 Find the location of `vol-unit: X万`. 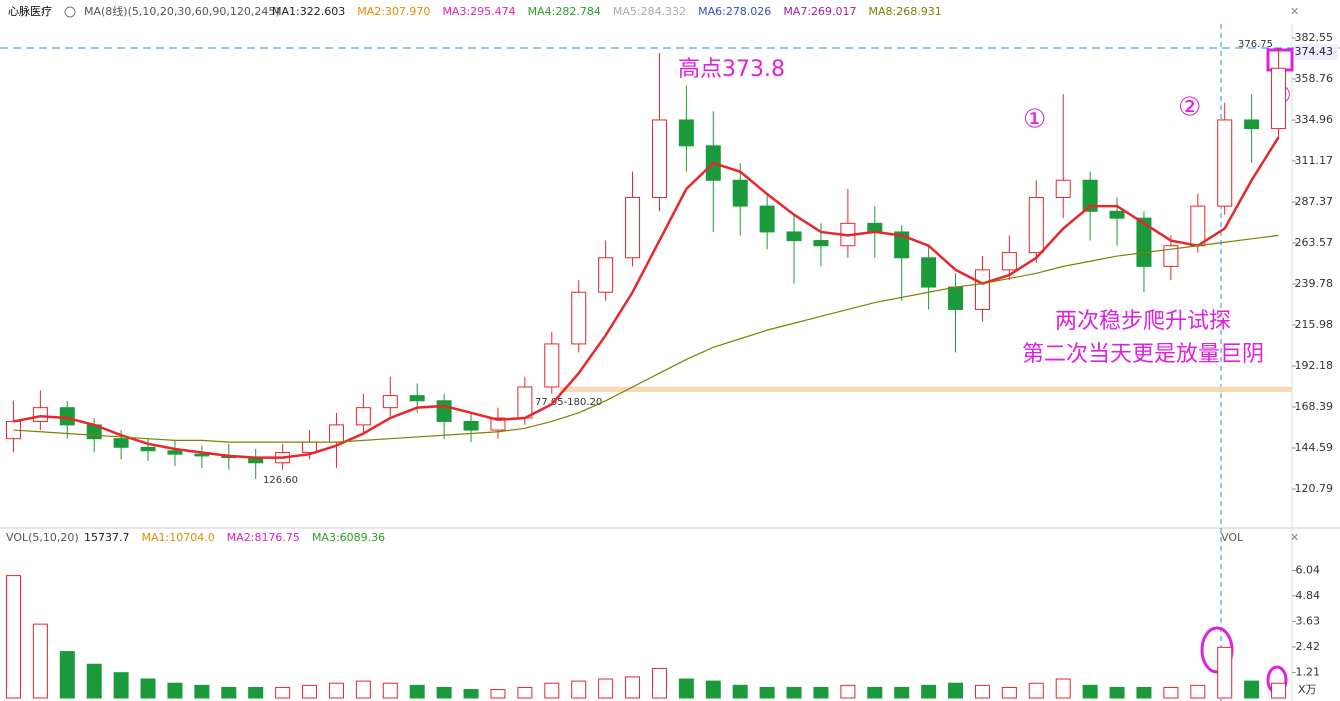

vol-unit: X万 is located at coordinates (1307, 689).